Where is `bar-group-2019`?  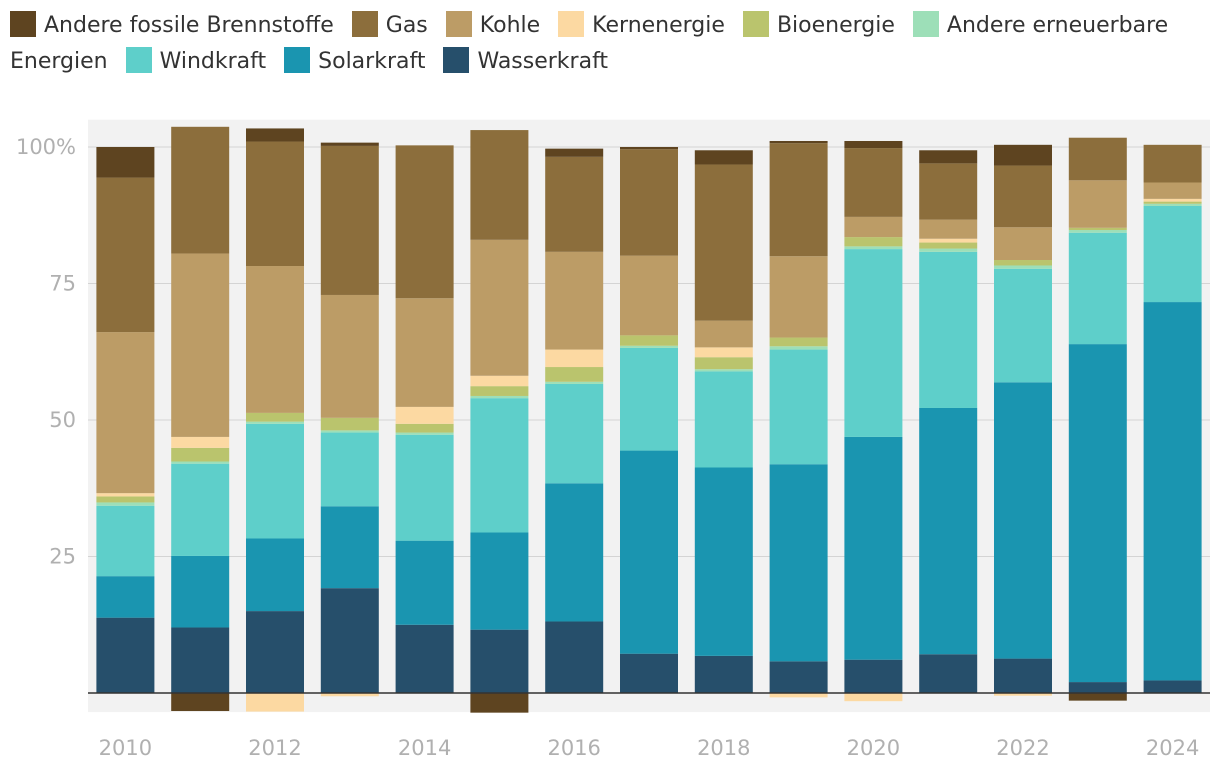 bar-group-2019 is located at coordinates (798, 419).